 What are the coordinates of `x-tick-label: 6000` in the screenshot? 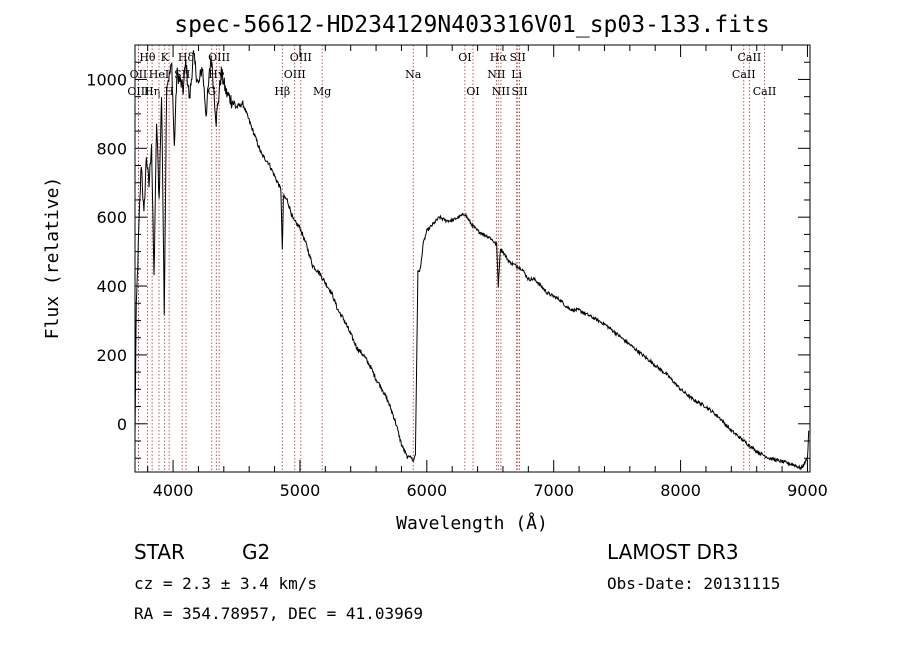 It's located at (426, 490).